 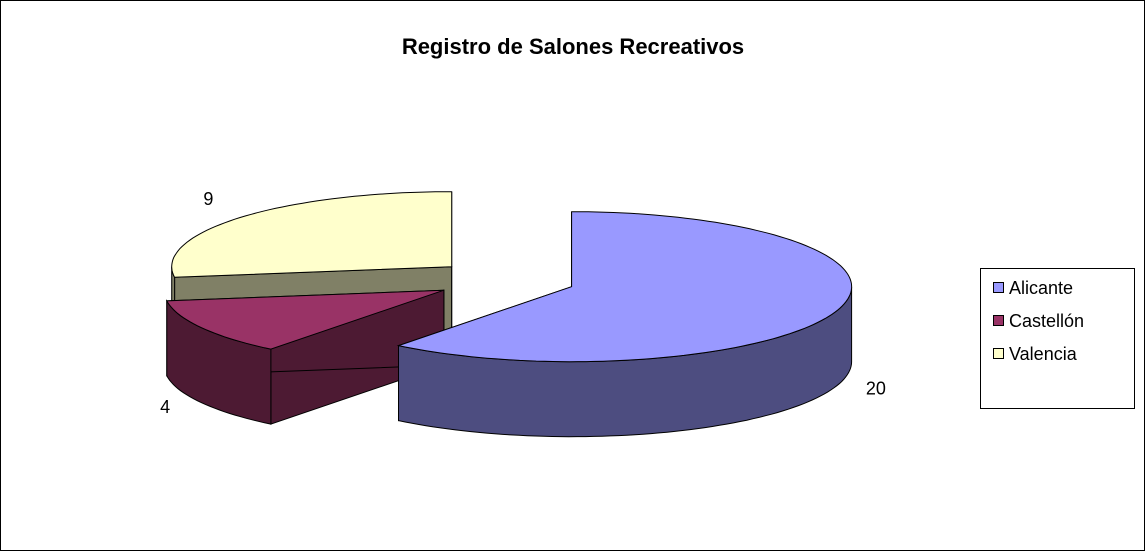 I want to click on legend-label: Alicante, so click(x=1041, y=288).